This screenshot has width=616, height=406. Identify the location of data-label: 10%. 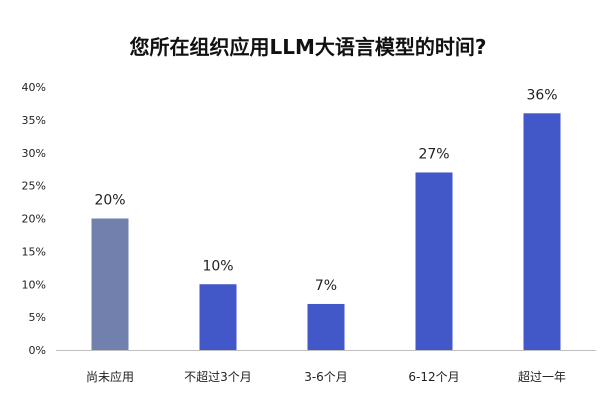
(217, 266).